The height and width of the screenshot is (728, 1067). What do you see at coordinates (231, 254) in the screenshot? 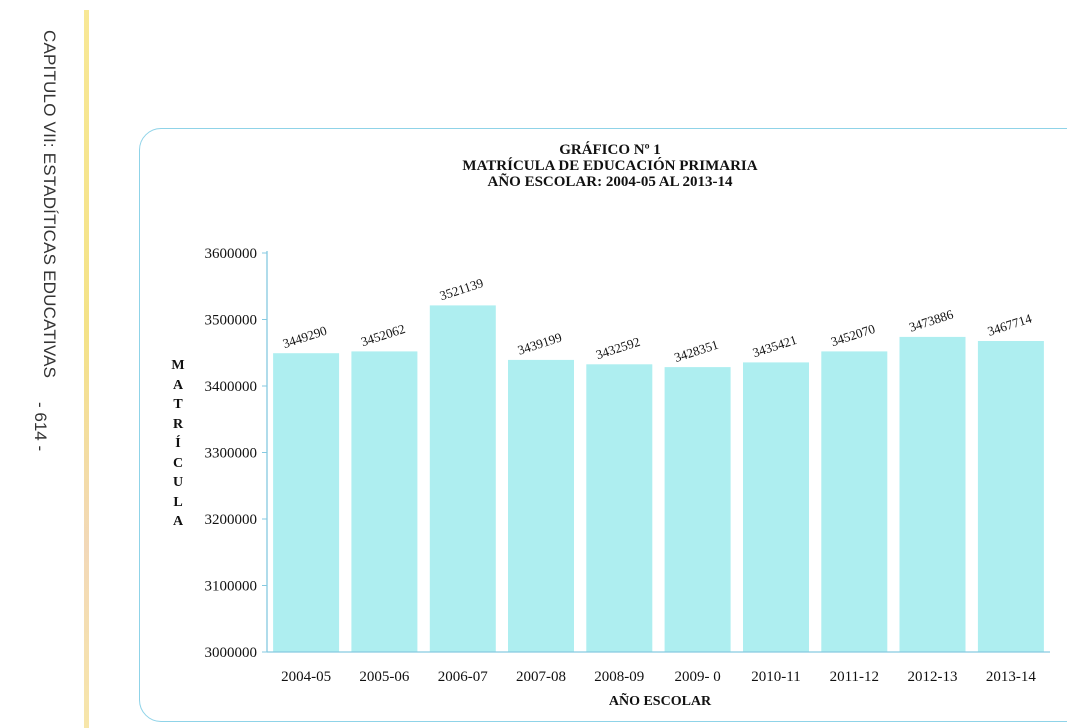
I see `y-tick-label: 3600000` at bounding box center [231, 254].